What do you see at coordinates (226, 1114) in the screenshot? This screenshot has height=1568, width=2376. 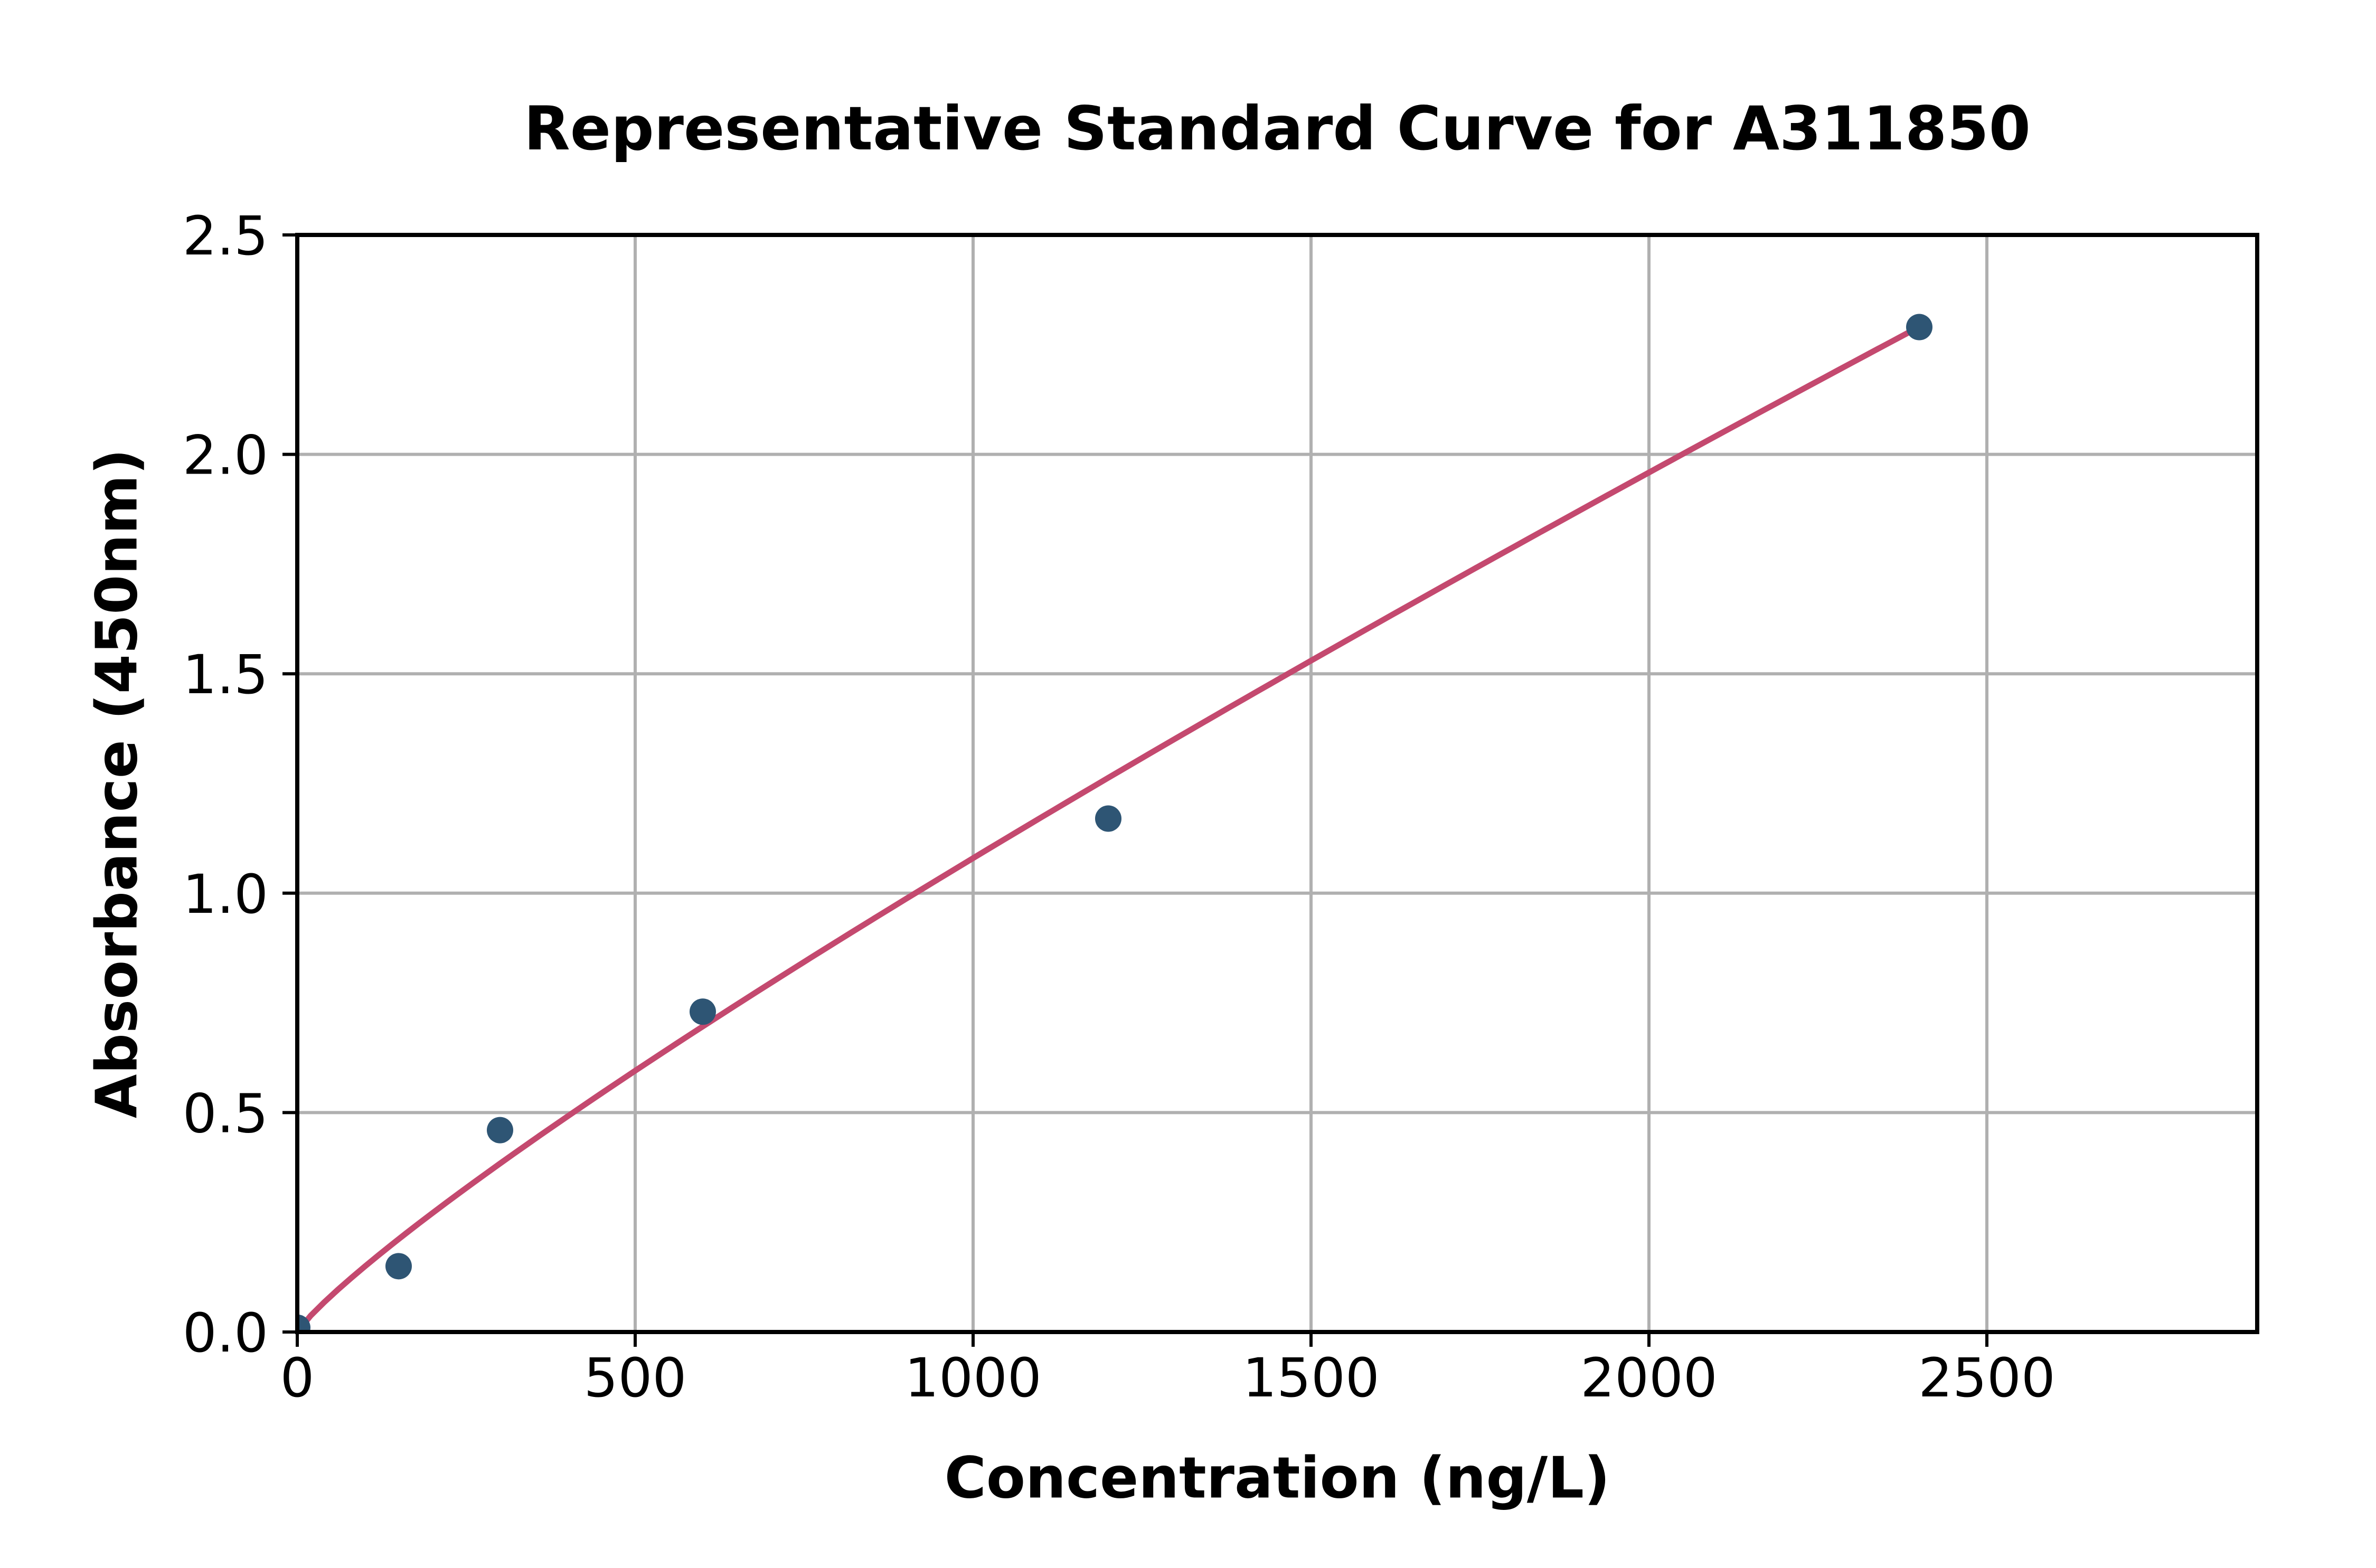 I see `y-tick-label: 0.5` at bounding box center [226, 1114].